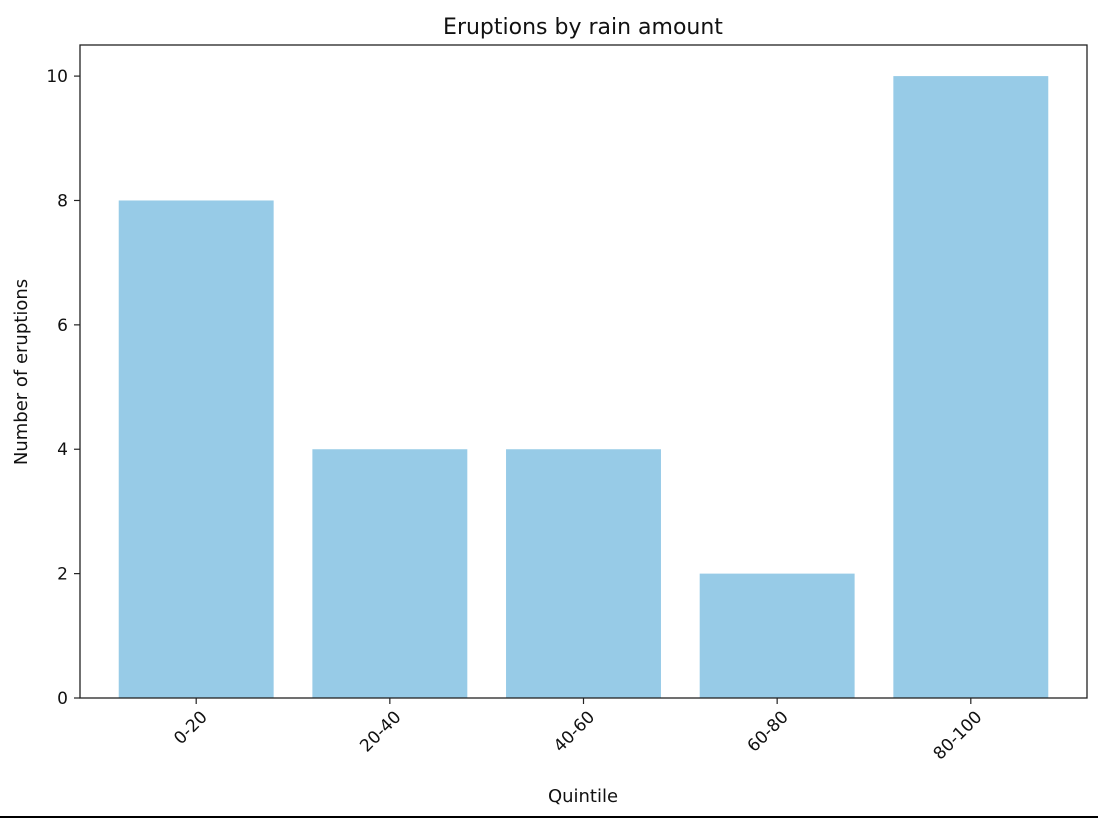 The image size is (1098, 820). What do you see at coordinates (583, 796) in the screenshot?
I see `x-axis-label: Quintile` at bounding box center [583, 796].